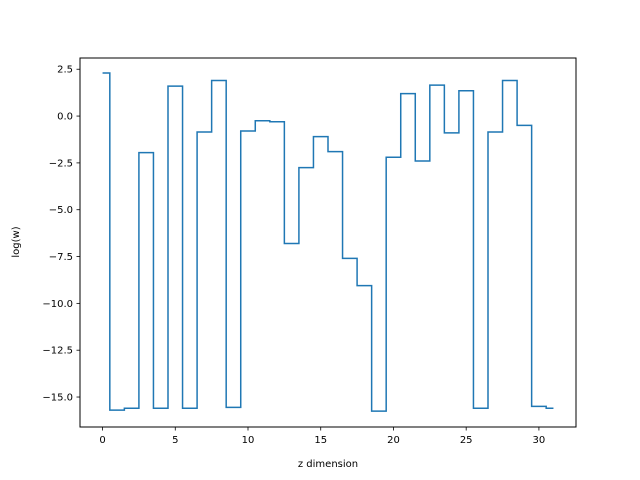 The width and height of the screenshot is (640, 480). Describe the element at coordinates (466, 440) in the screenshot. I see `x-tick-label: 25` at that location.